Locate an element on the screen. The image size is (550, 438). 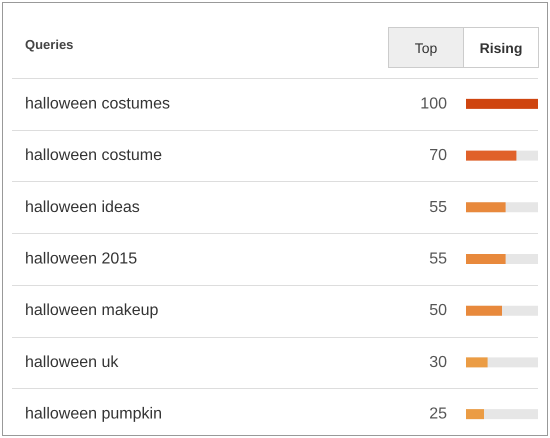
y-tick-label: halloween makeup is located at coordinates (92, 311).